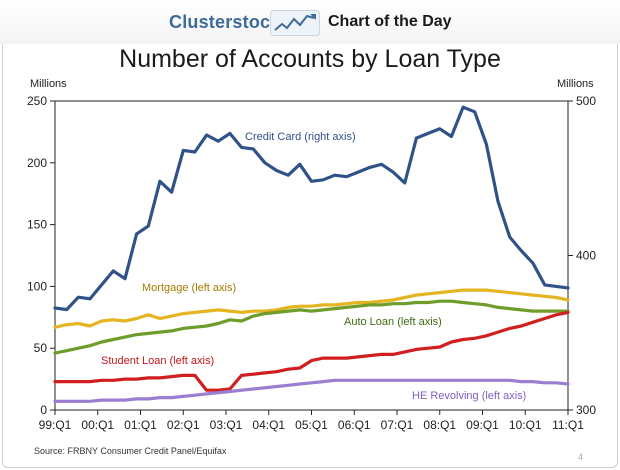  I want to click on x-tick-label: 01:Q1, so click(140, 425).